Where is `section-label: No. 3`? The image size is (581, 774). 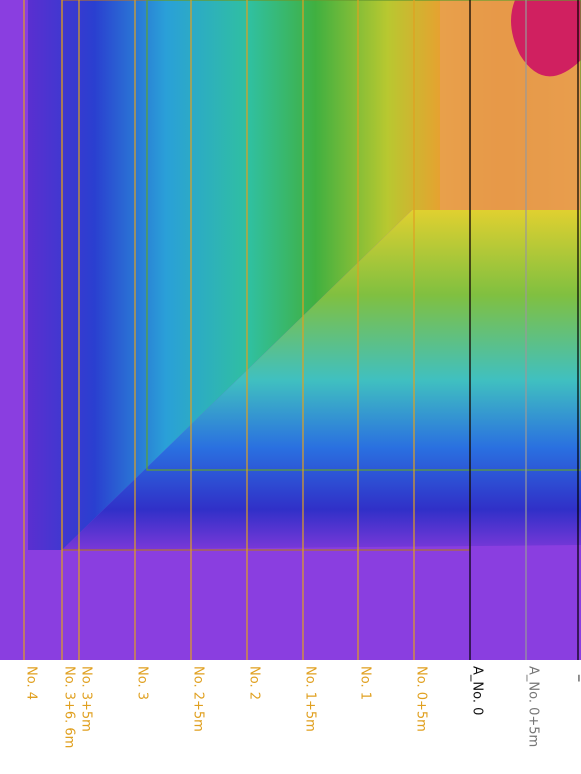 section-label: No. 3 is located at coordinates (142, 683).